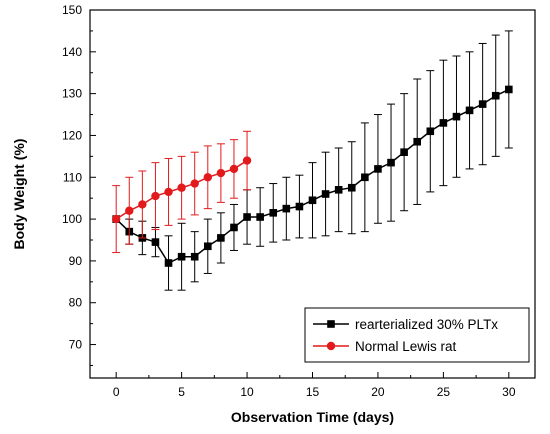 The height and width of the screenshot is (434, 550). What do you see at coordinates (406, 346) in the screenshot?
I see `legend-label-normal: Normal Lewis rat` at bounding box center [406, 346].